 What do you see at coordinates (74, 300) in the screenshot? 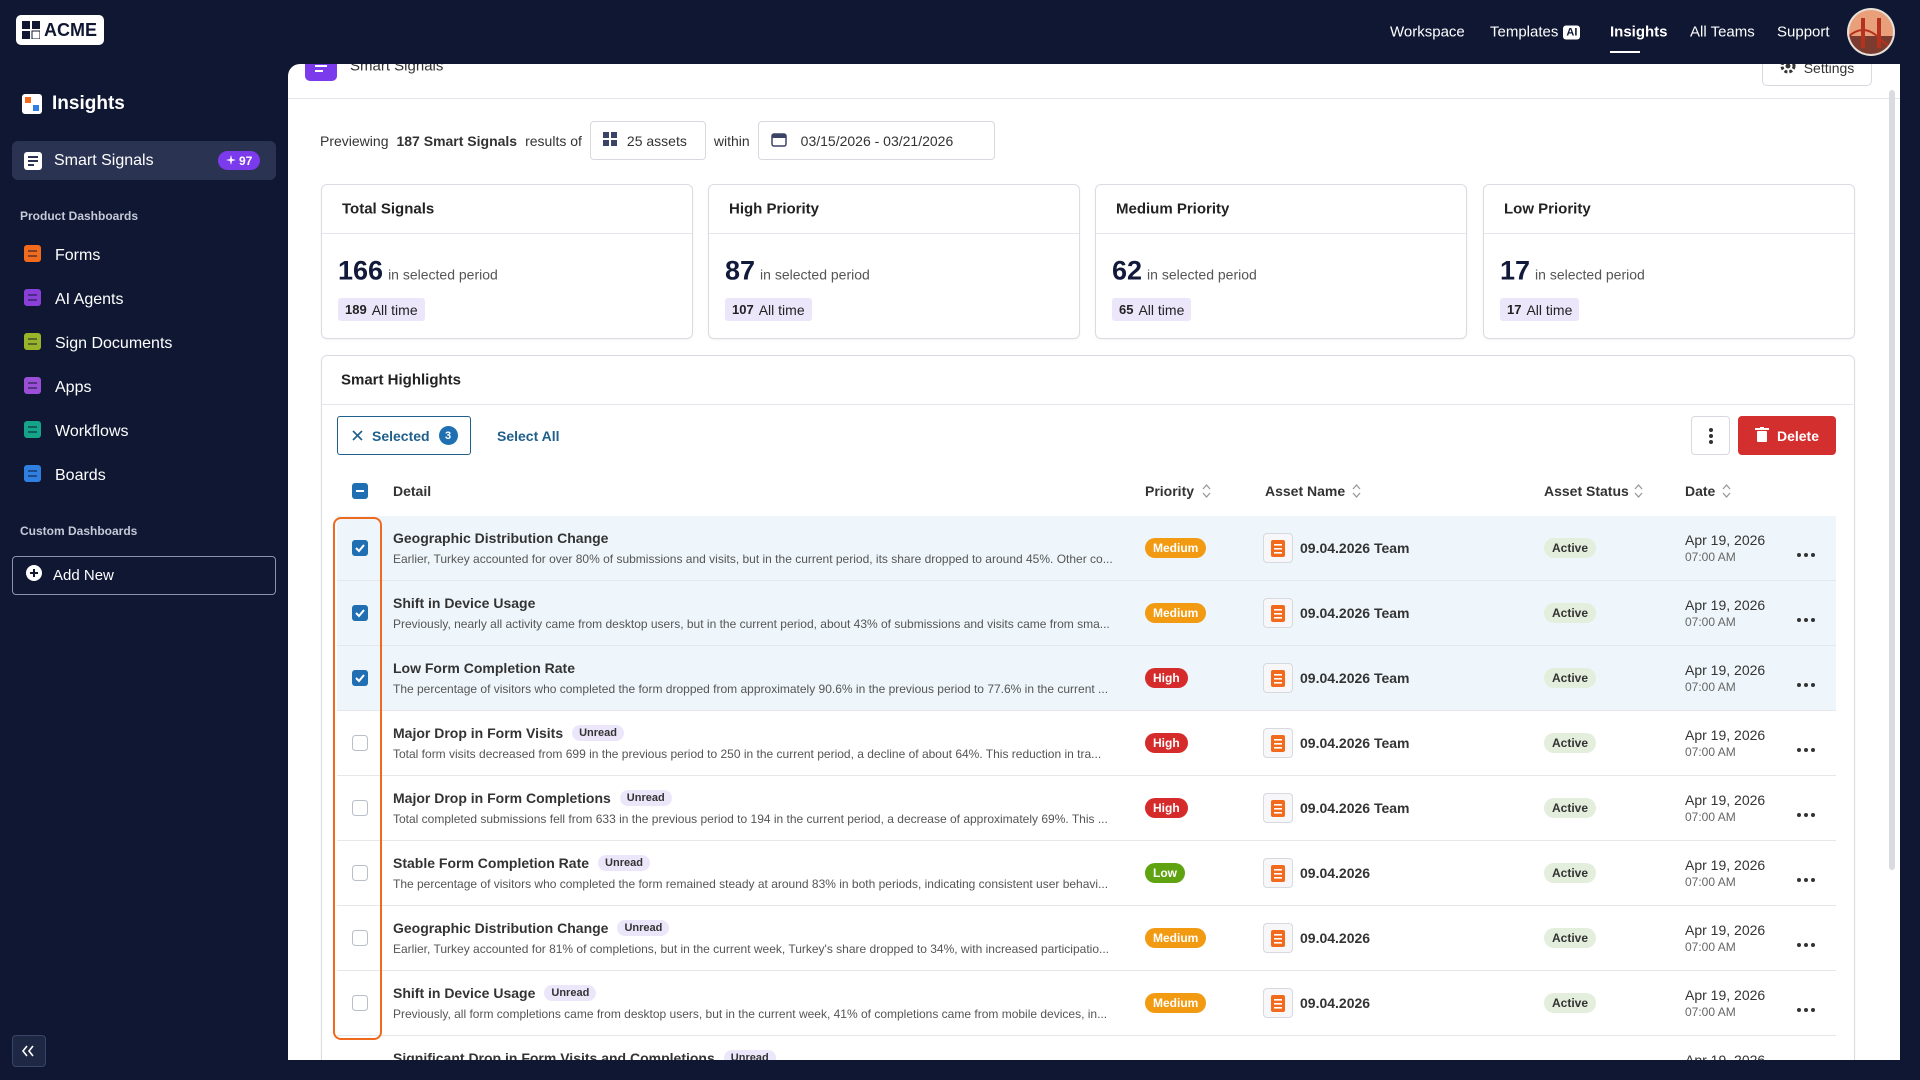
I see `sidebar-item: AI Agents` at bounding box center [74, 300].